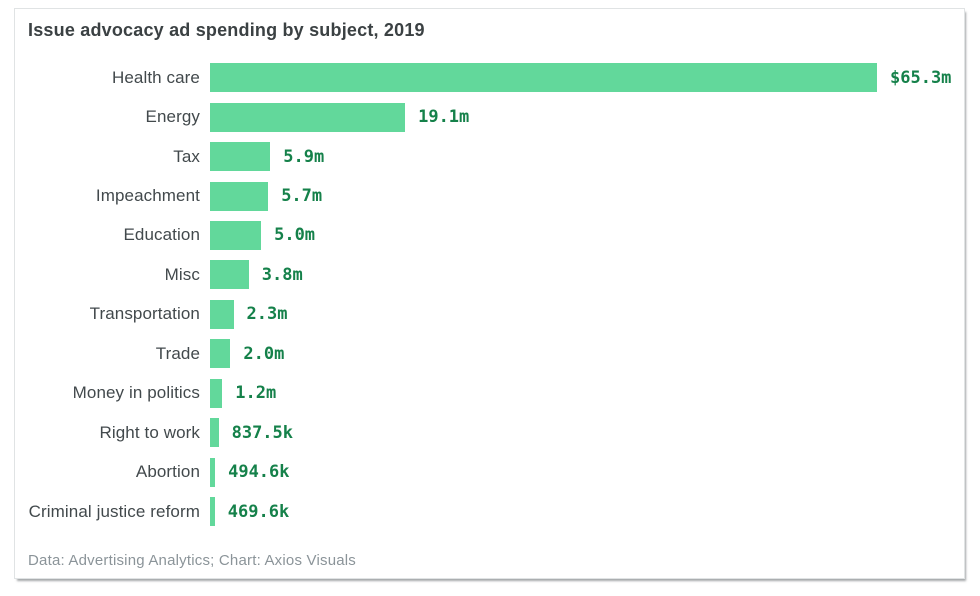 This screenshot has height=596, width=980. I want to click on bar-value: 3.8m, so click(282, 274).